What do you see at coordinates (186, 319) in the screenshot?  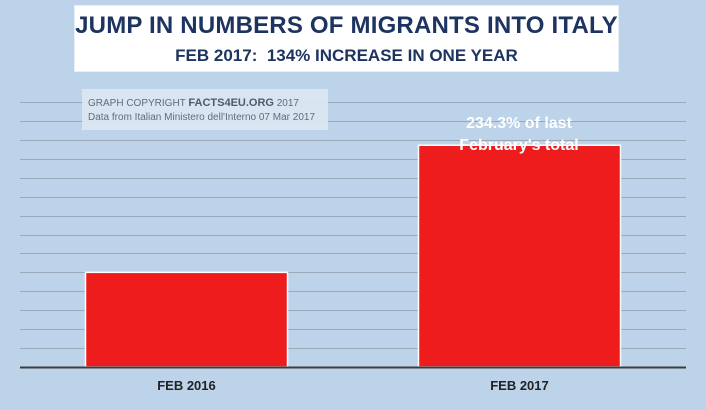 I see `bar-feb-2016` at bounding box center [186, 319].